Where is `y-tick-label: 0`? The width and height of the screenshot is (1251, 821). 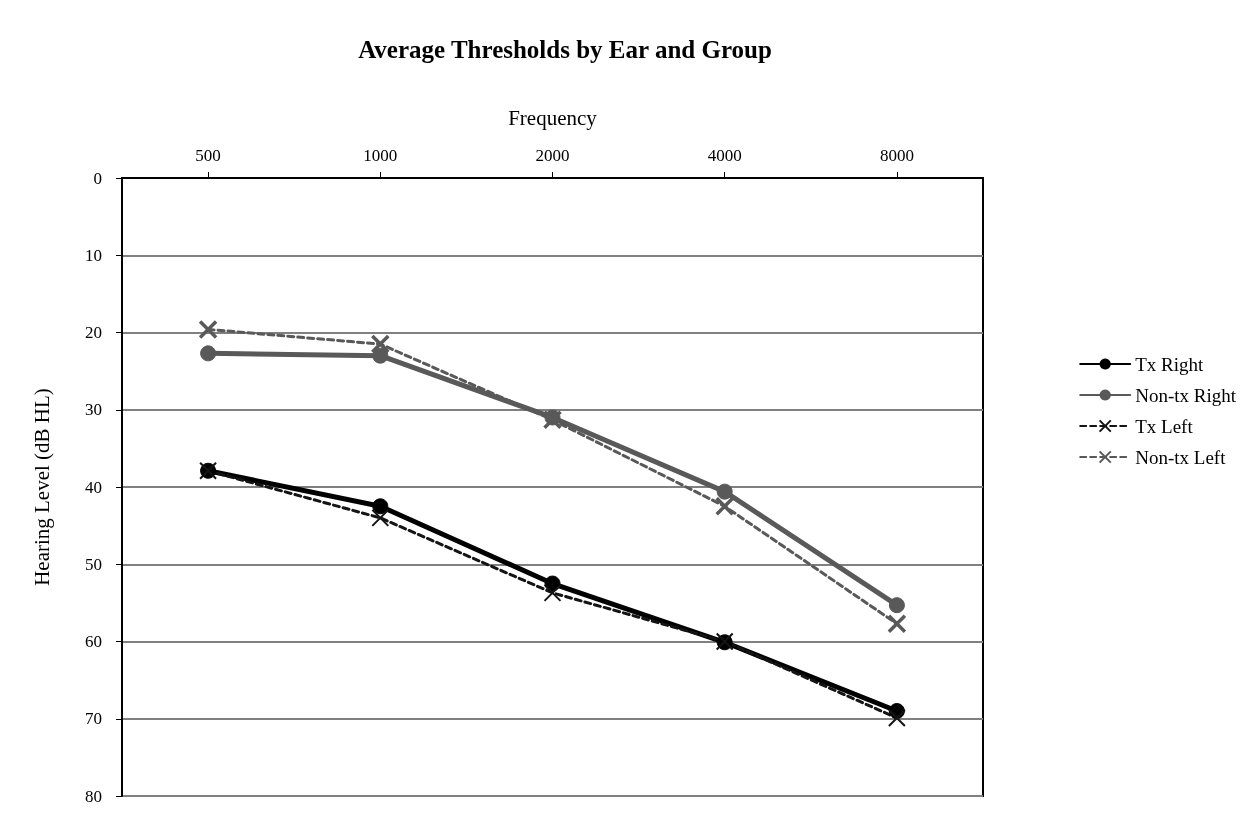 y-tick-label: 0 is located at coordinates (97, 178).